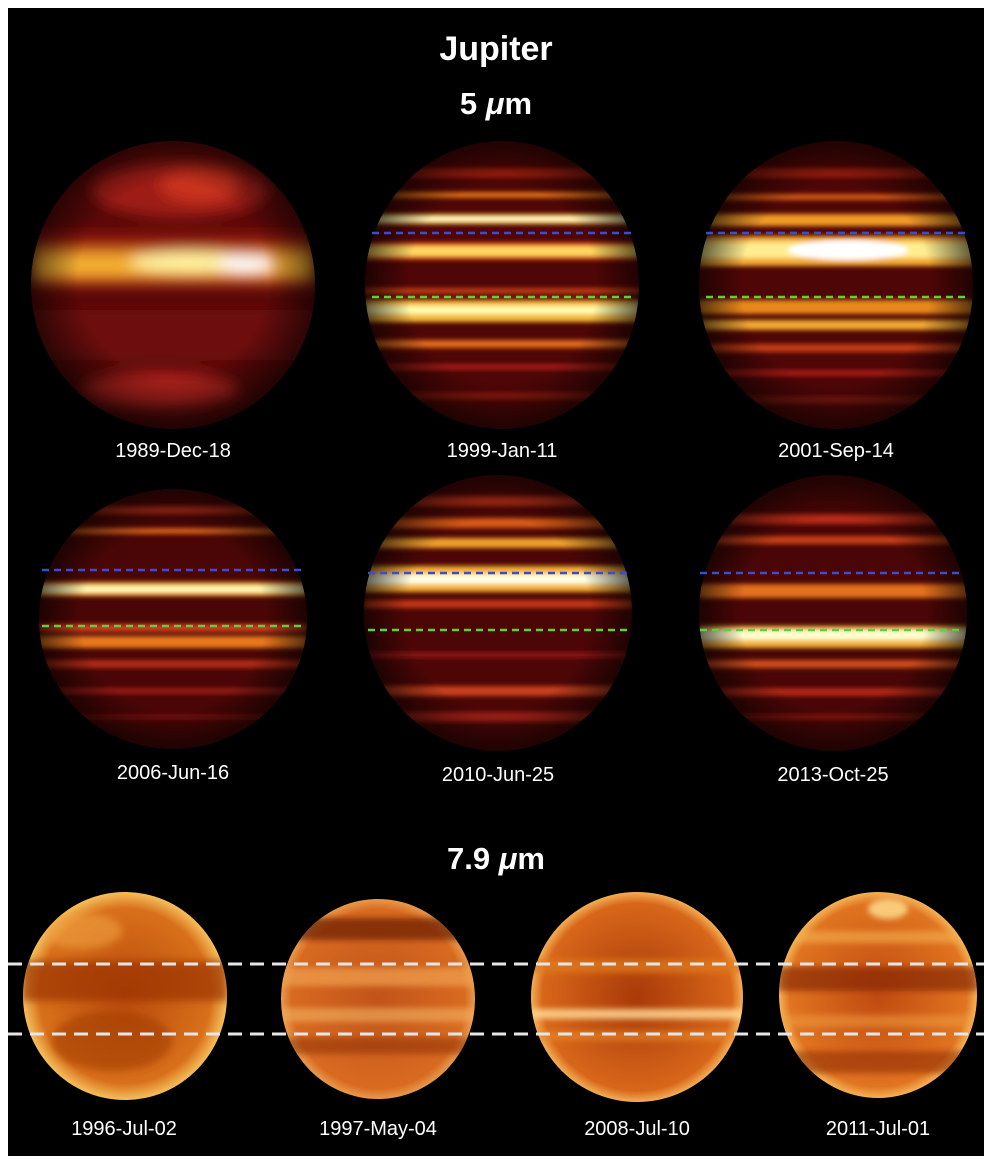 This screenshot has height=1164, width=984. What do you see at coordinates (836, 451) in the screenshot?
I see `date-label-2001-sep-14: 2001-Sep-14` at bounding box center [836, 451].